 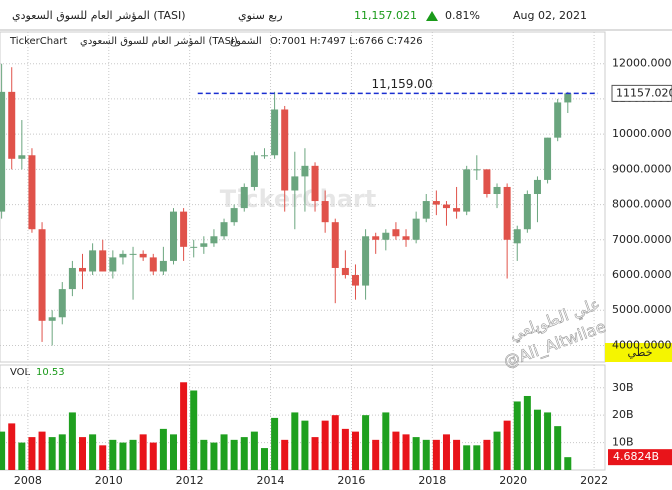 I want to click on last-volume-label: 4.6824B, so click(x=636, y=456).